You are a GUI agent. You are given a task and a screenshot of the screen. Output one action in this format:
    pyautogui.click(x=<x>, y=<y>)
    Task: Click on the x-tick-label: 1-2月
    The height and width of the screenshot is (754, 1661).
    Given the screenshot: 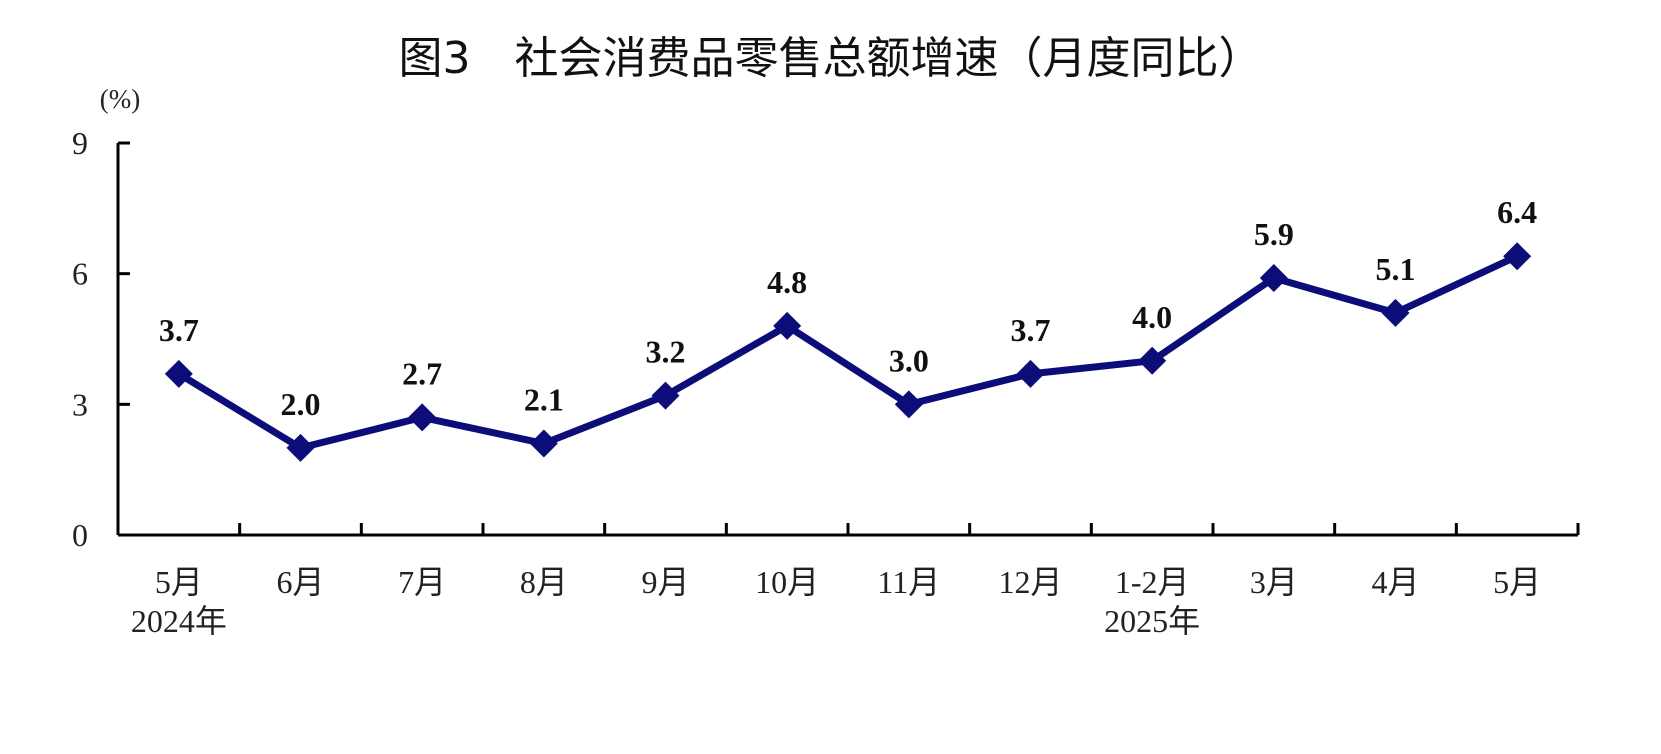 What is the action you would take?
    pyautogui.click(x=1152, y=582)
    